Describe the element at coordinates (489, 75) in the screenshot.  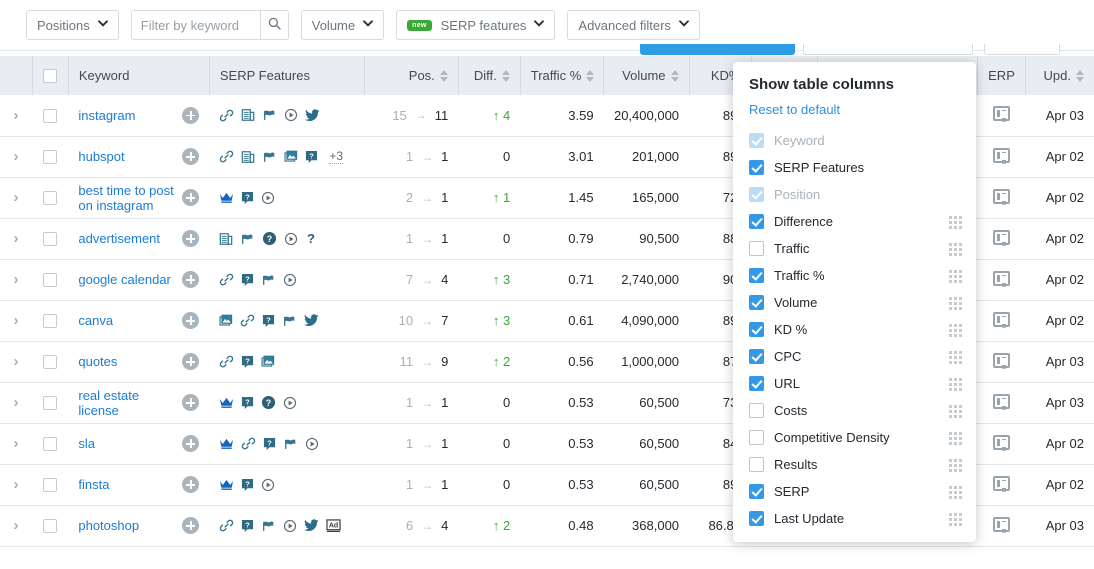
I see `col-difference: Diff.` at that location.